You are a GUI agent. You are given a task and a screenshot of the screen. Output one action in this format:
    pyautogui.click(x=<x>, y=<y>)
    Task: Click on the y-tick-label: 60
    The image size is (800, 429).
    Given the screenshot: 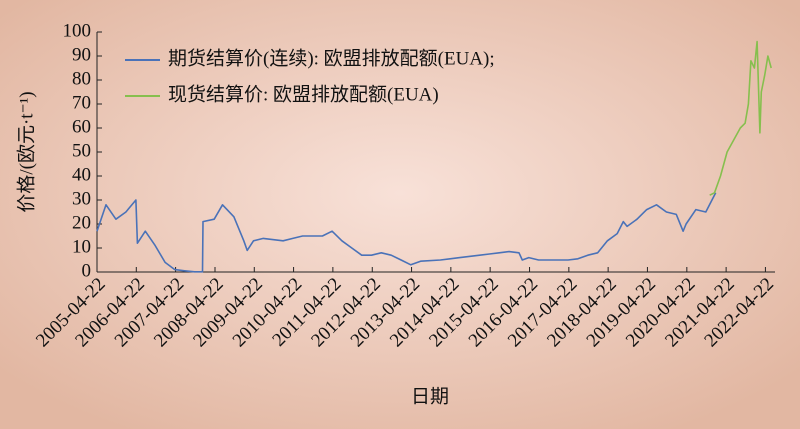 What is the action you would take?
    pyautogui.click(x=81, y=126)
    